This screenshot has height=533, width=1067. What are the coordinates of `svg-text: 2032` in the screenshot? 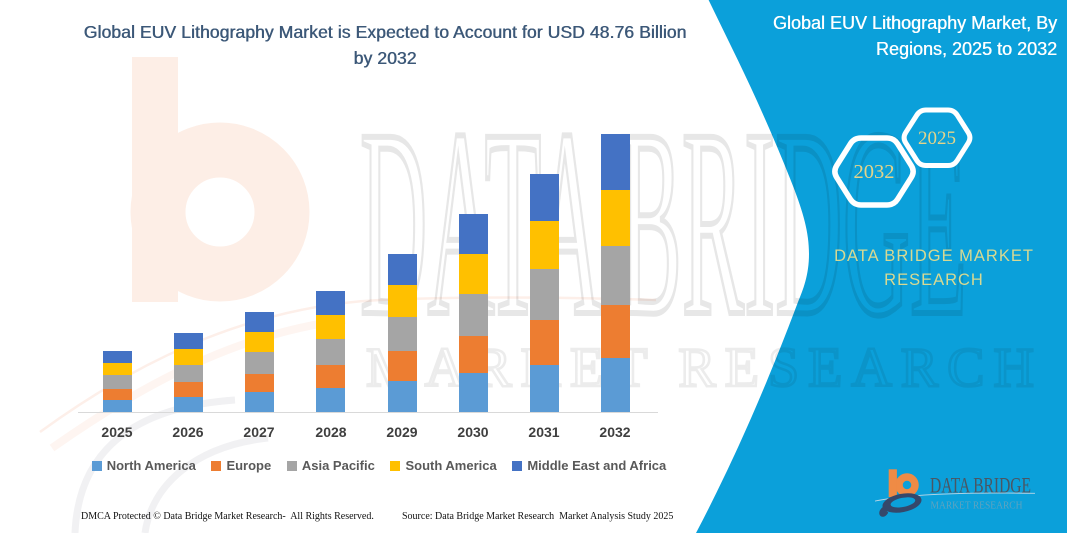 It's located at (874, 172).